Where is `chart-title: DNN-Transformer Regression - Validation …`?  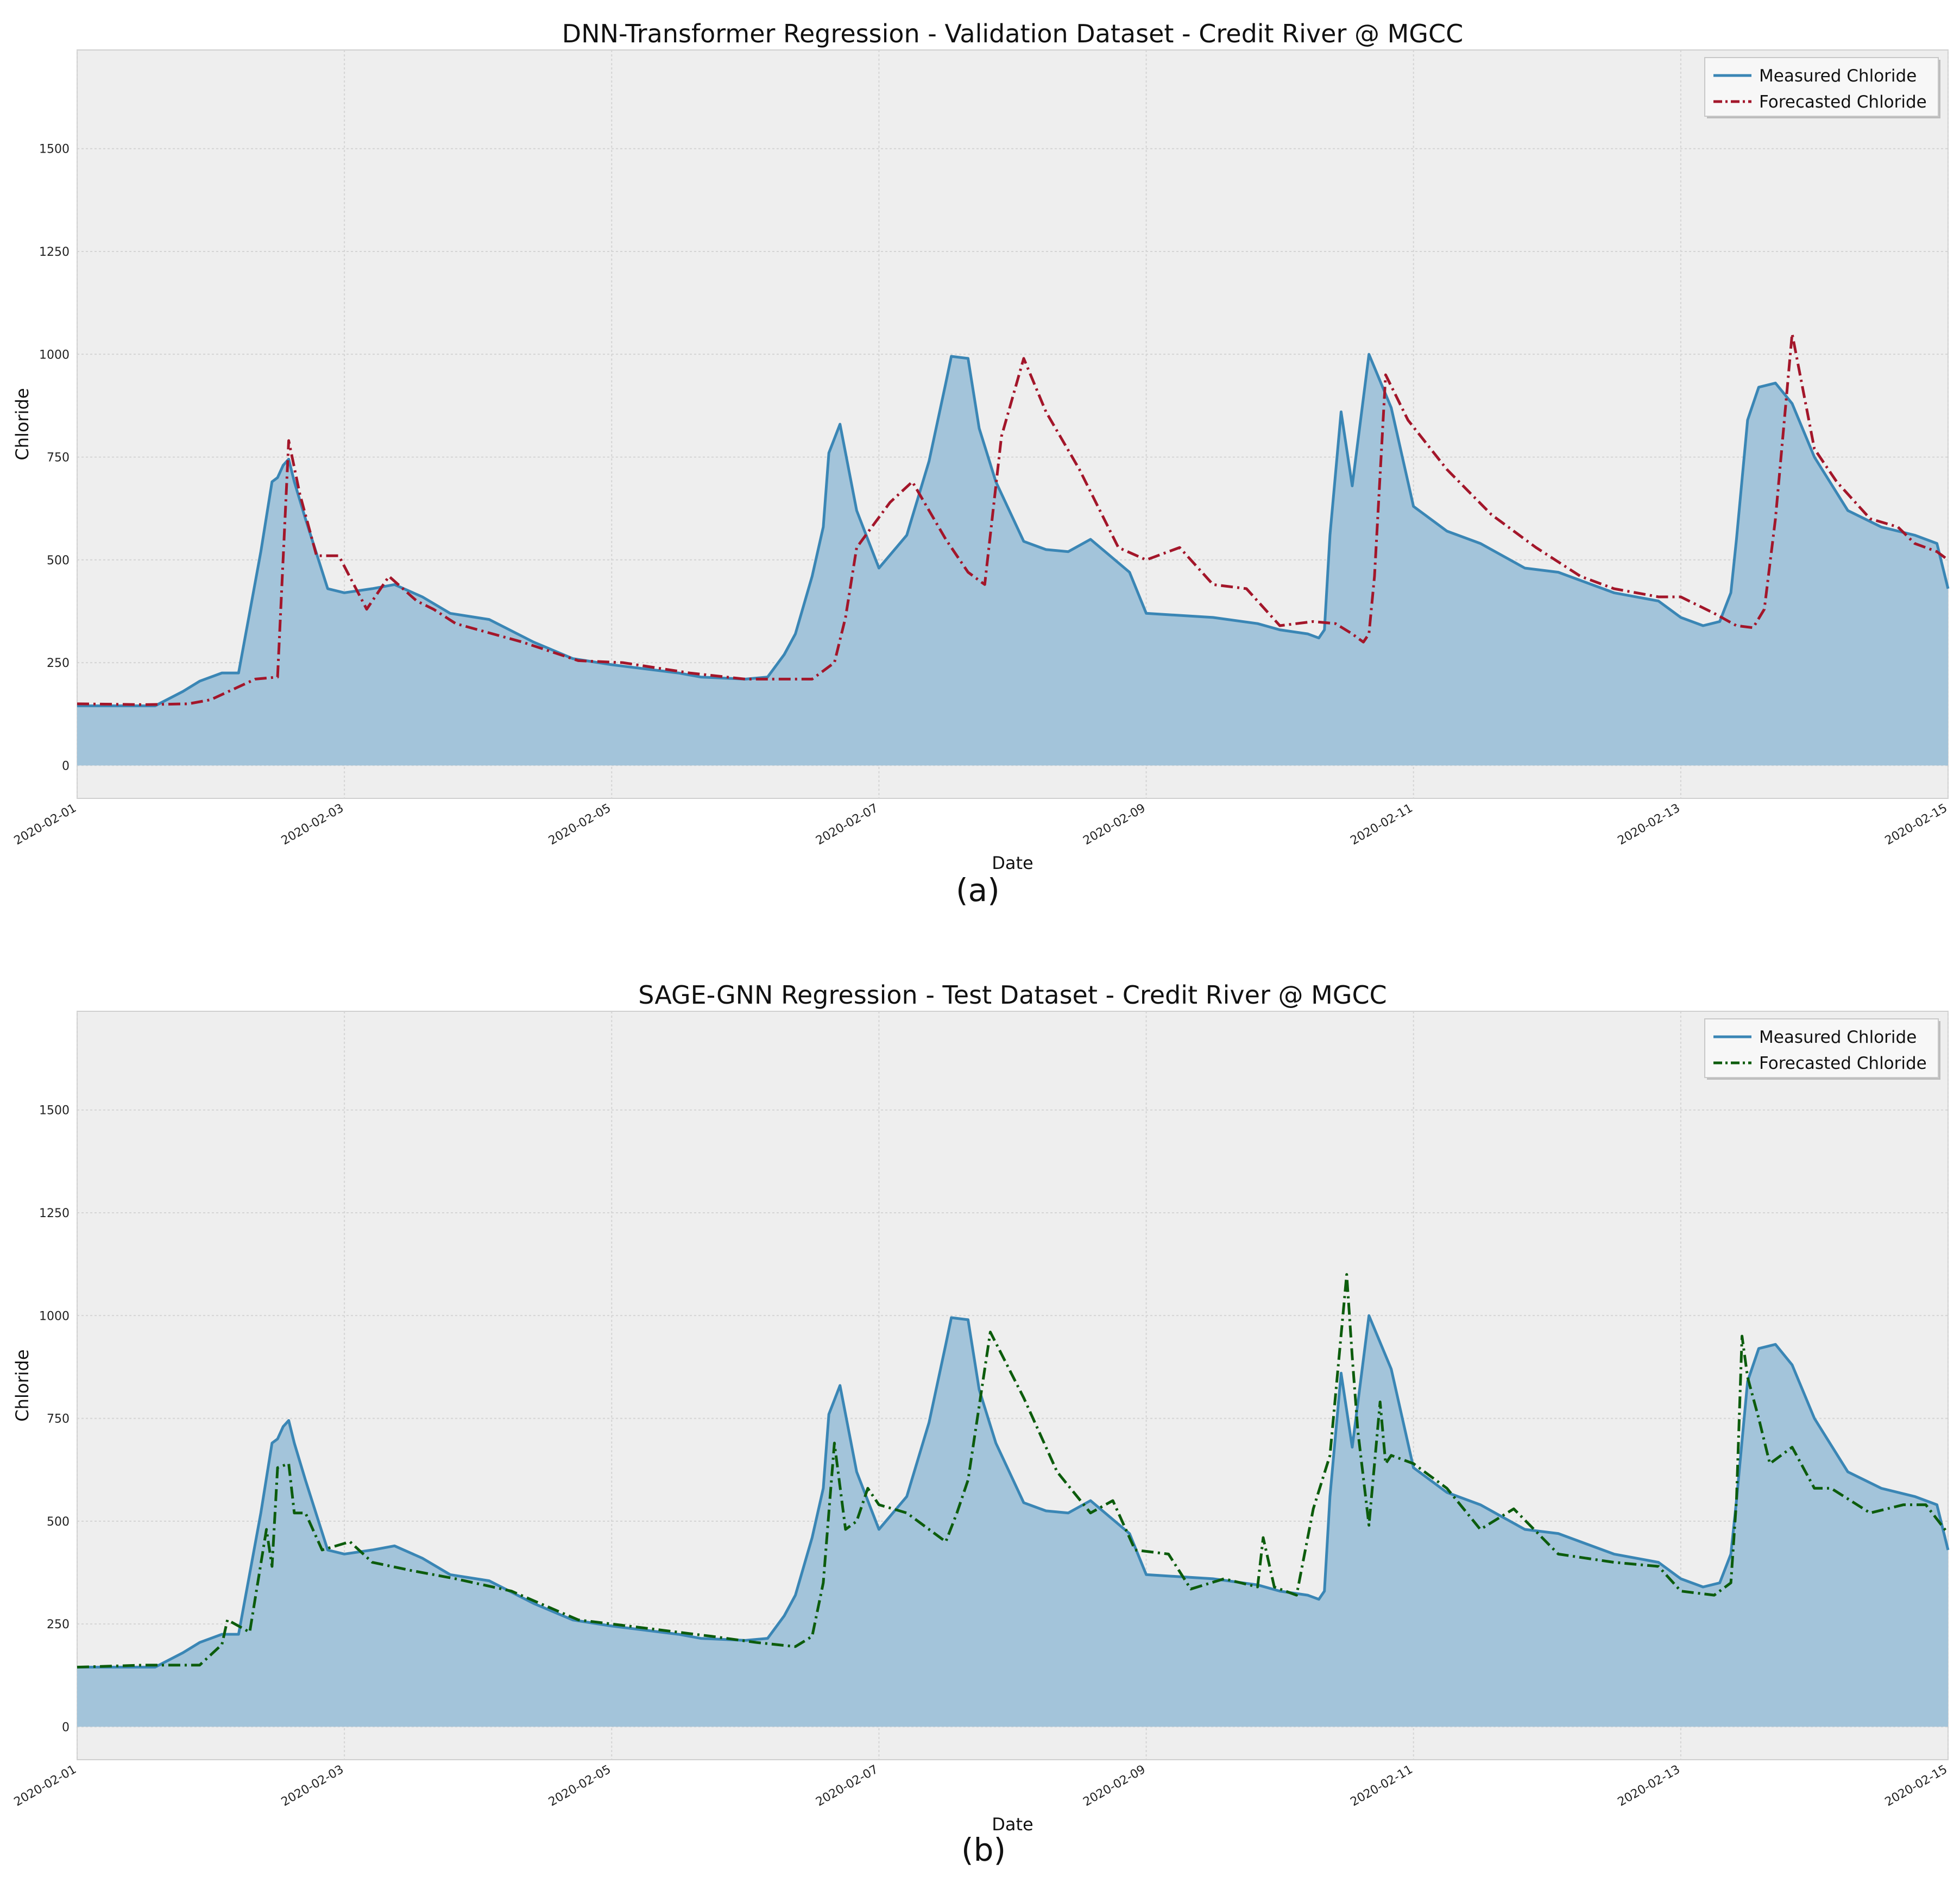 chart-title: DNN-Transformer Regression - Validation … is located at coordinates (1012, 33).